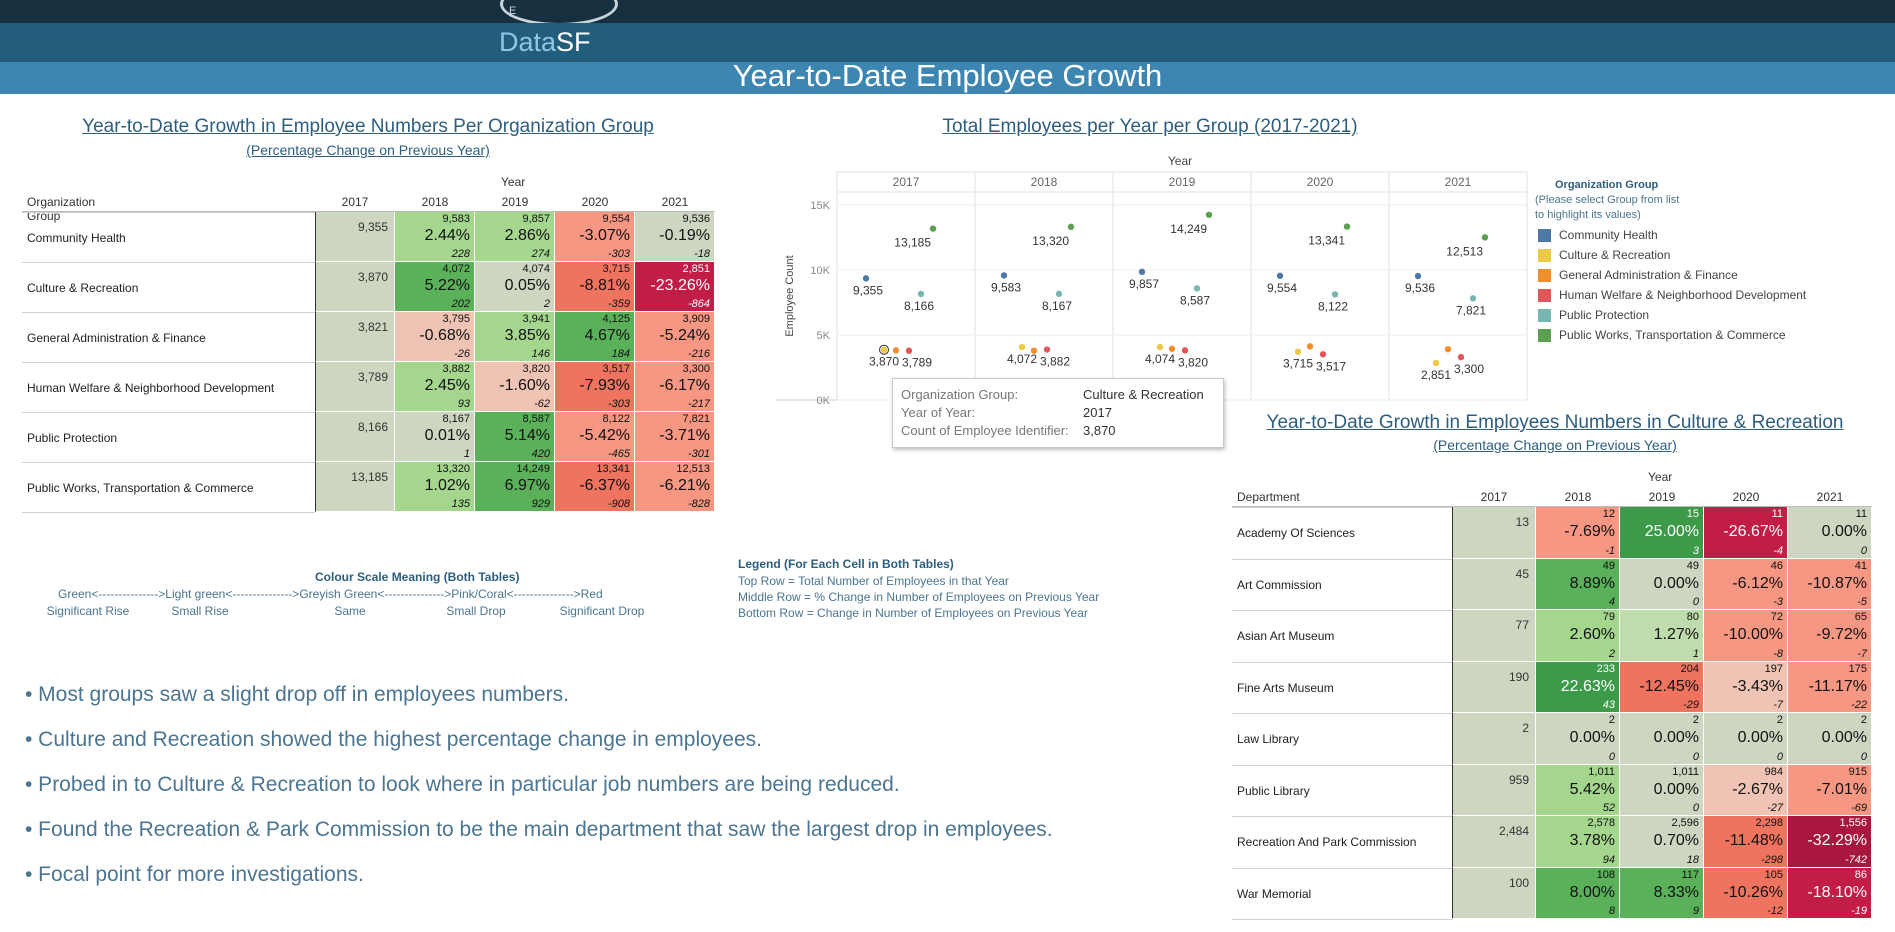 The height and width of the screenshot is (932, 1895). What do you see at coordinates (1760, 737) in the screenshot?
I see `dept-cell-pct: 0.00%` at bounding box center [1760, 737].